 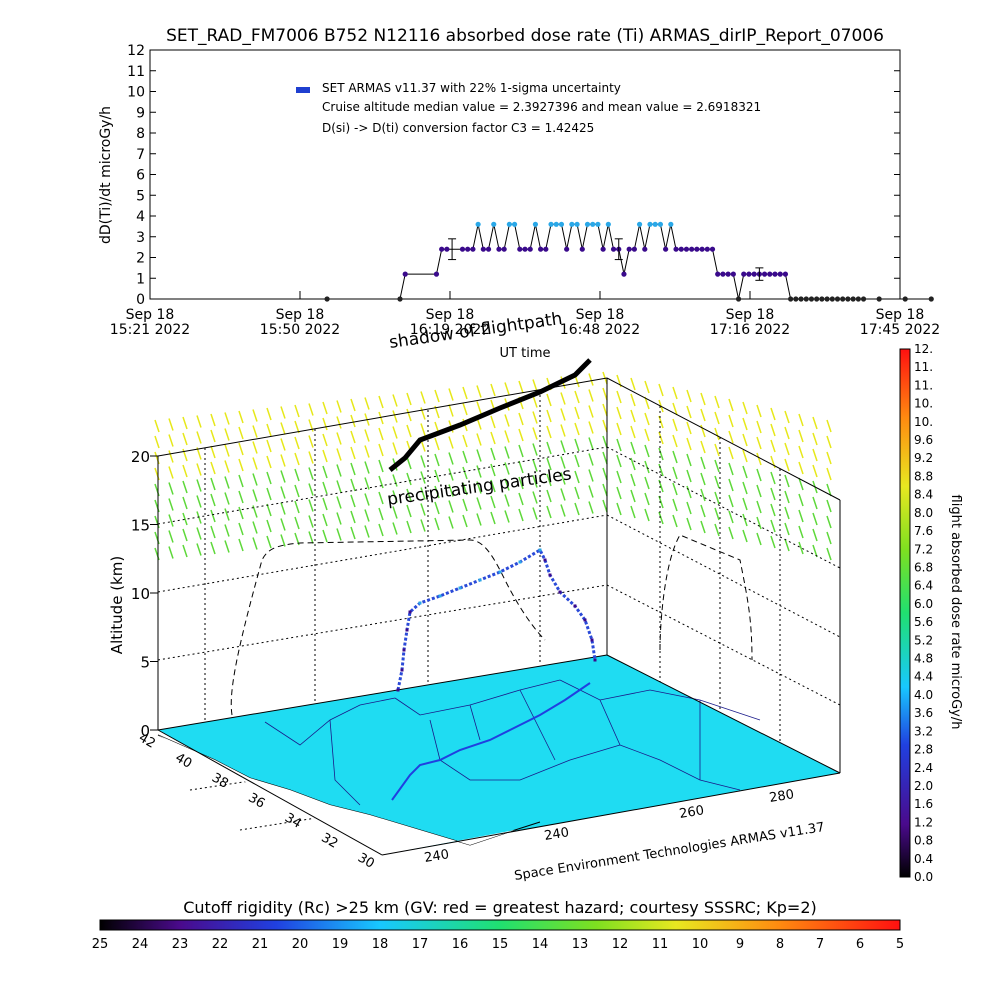 I want to click on rc-colorbar-tick-label: 23, so click(x=180, y=944).